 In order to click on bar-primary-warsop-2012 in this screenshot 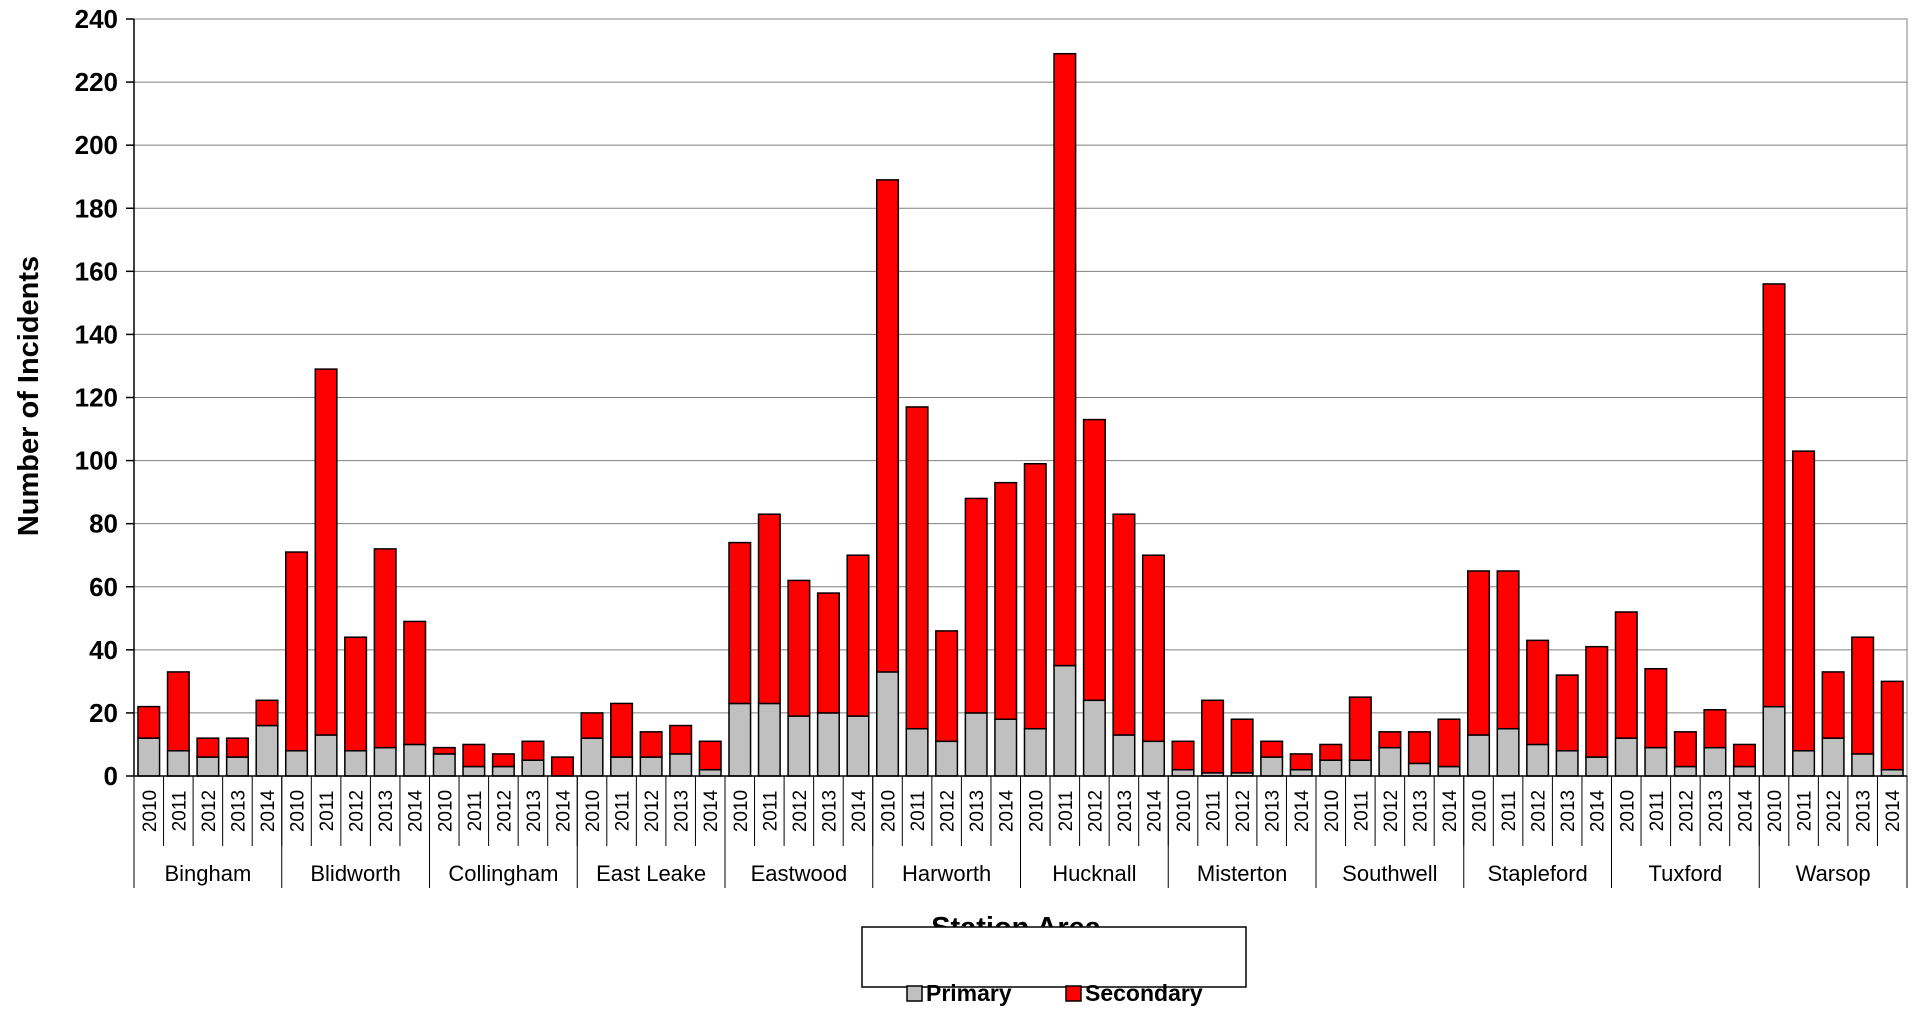, I will do `click(1833, 757)`.